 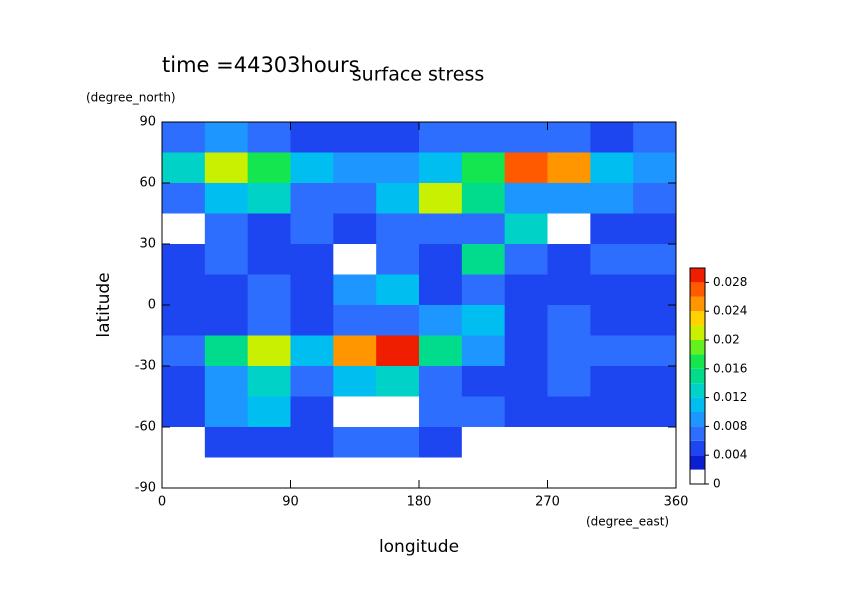 I want to click on y-tick-label: -30, so click(x=145, y=366).